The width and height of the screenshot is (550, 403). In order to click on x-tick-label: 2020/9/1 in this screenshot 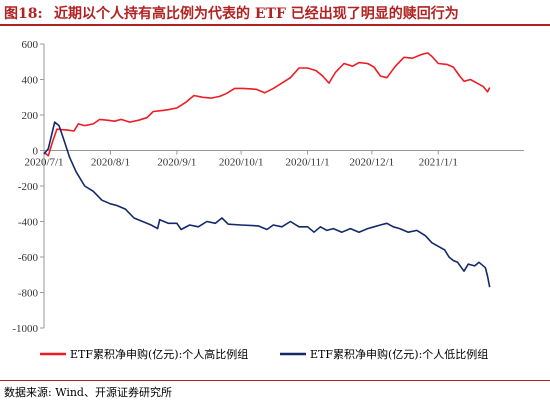, I will do `click(176, 163)`.